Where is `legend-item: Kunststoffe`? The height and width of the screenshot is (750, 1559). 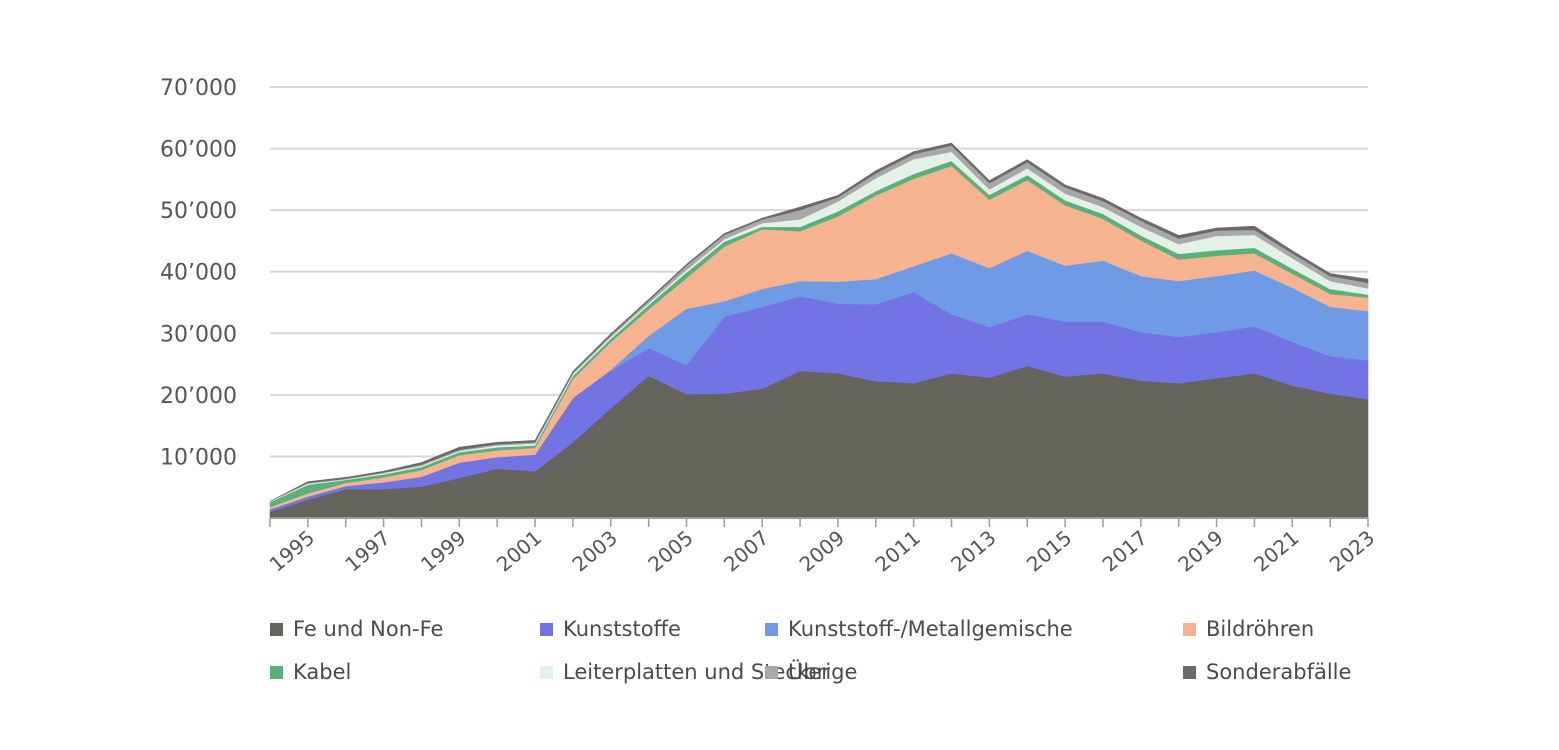
legend-item: Kunststoffe is located at coordinates (610, 629).